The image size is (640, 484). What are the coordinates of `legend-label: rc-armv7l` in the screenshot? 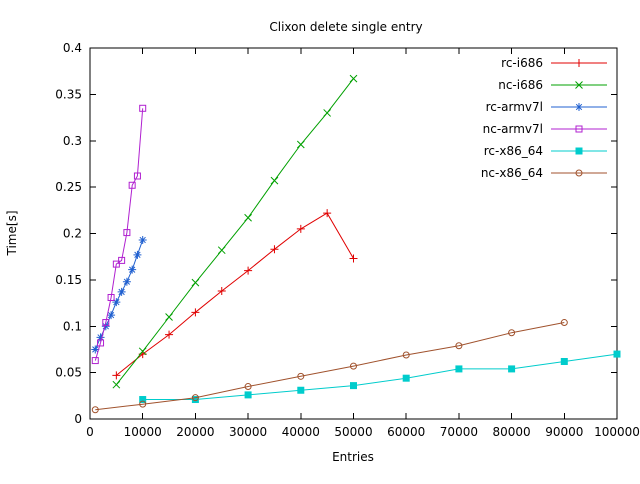 It's located at (514, 107).